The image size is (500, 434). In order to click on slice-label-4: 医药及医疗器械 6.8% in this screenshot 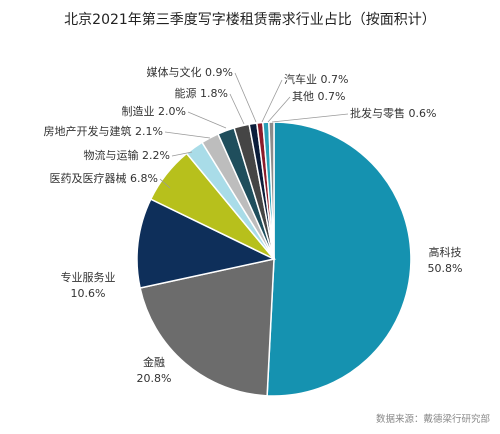, I will do `click(104, 178)`.